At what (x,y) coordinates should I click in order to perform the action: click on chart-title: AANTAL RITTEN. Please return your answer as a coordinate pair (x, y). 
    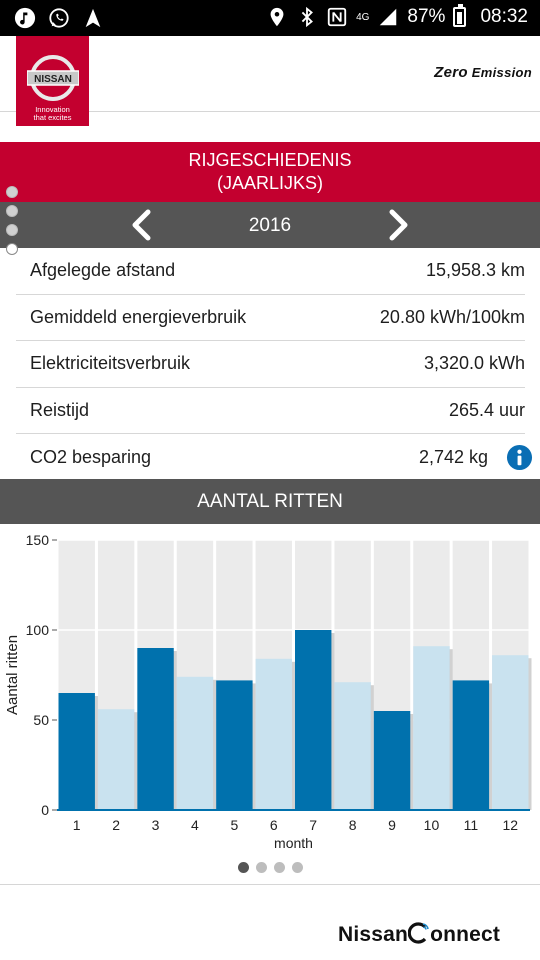
    Looking at the image, I should click on (270, 501).